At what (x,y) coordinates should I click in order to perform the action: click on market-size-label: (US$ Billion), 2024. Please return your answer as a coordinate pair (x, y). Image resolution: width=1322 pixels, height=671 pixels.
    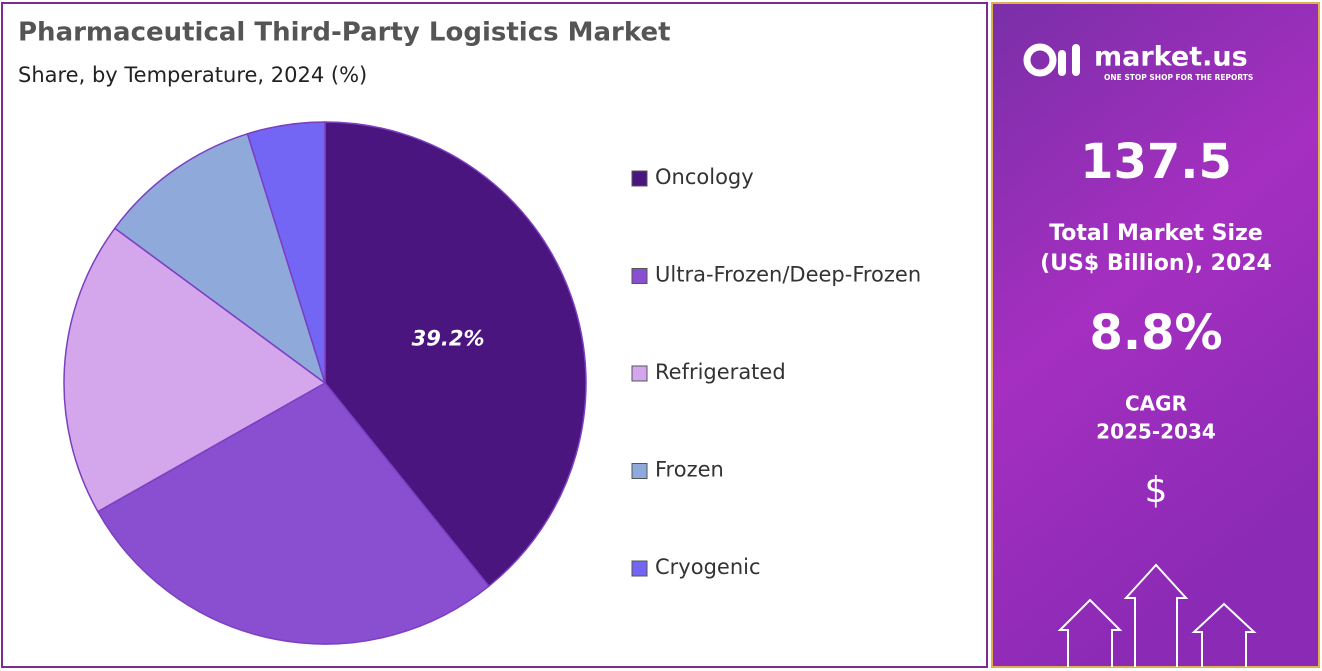
    Looking at the image, I should click on (1156, 263).